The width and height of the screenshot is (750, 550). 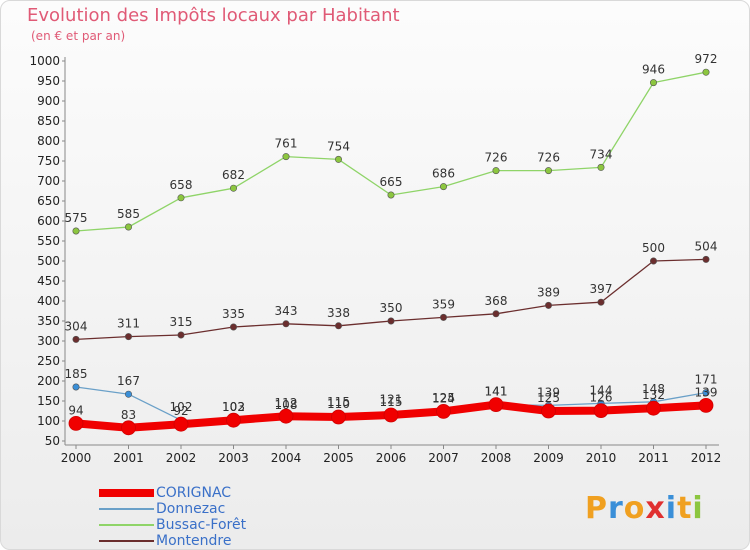 What do you see at coordinates (443, 174) in the screenshot?
I see `data-label-bussac-for-t: 686` at bounding box center [443, 174].